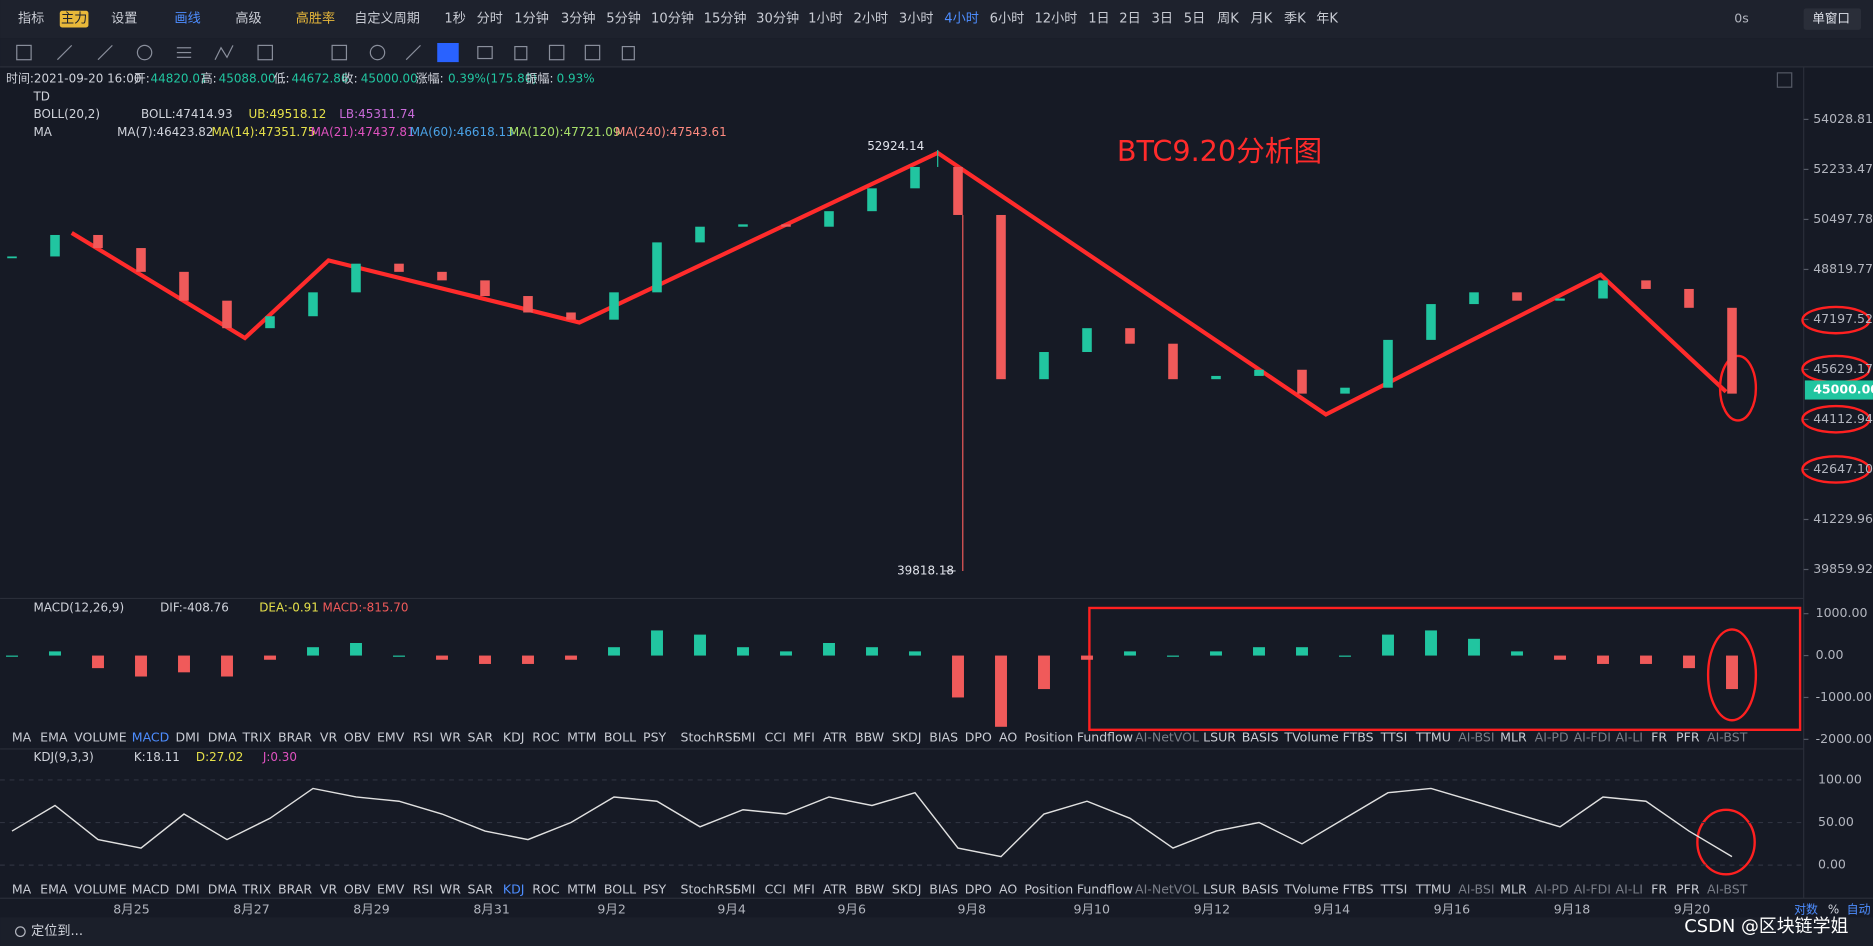  I want to click on indicator-tab: ROC, so click(546, 888).